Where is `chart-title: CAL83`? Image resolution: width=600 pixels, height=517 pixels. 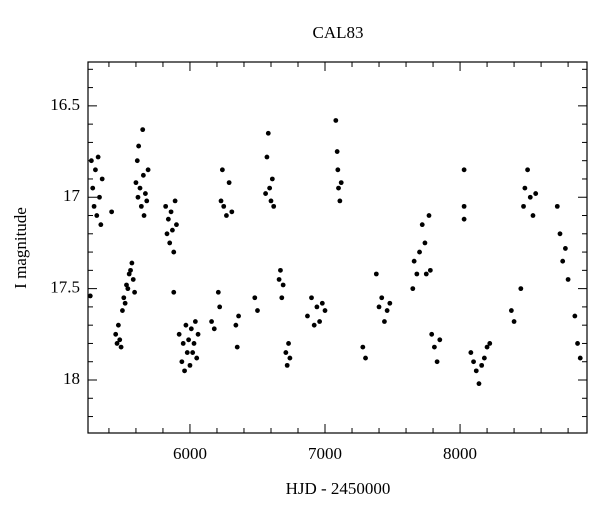
chart-title: CAL83 is located at coordinates (338, 32).